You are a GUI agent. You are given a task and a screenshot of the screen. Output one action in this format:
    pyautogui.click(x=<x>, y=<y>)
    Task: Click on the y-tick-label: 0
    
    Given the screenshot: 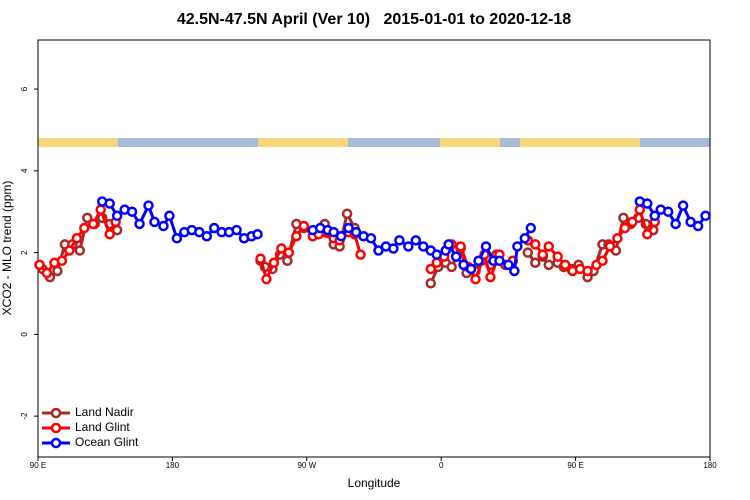 What is the action you would take?
    pyautogui.click(x=24, y=334)
    